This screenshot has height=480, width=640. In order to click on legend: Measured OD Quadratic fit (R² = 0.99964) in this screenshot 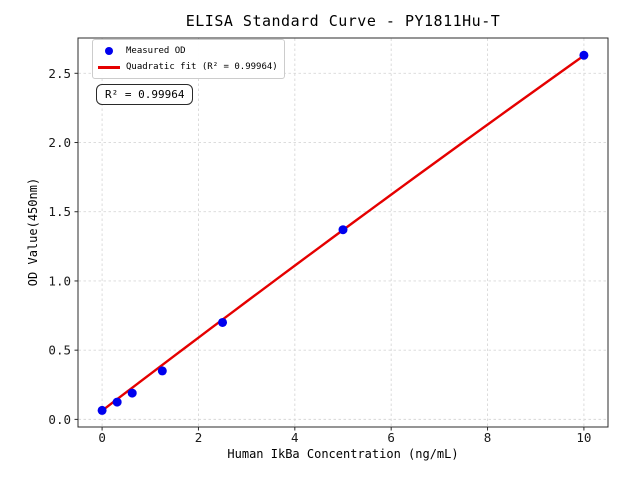, I will do `click(188, 59)`.